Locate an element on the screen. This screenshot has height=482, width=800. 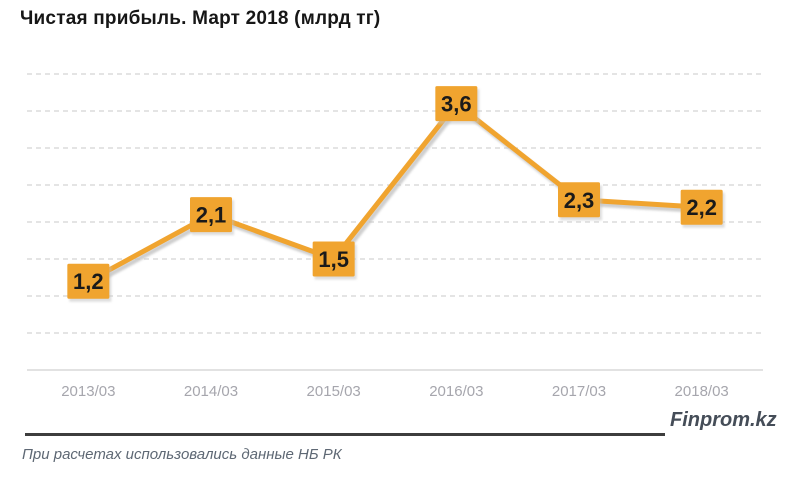
x-axis-label: 2015/03 is located at coordinates (334, 391).